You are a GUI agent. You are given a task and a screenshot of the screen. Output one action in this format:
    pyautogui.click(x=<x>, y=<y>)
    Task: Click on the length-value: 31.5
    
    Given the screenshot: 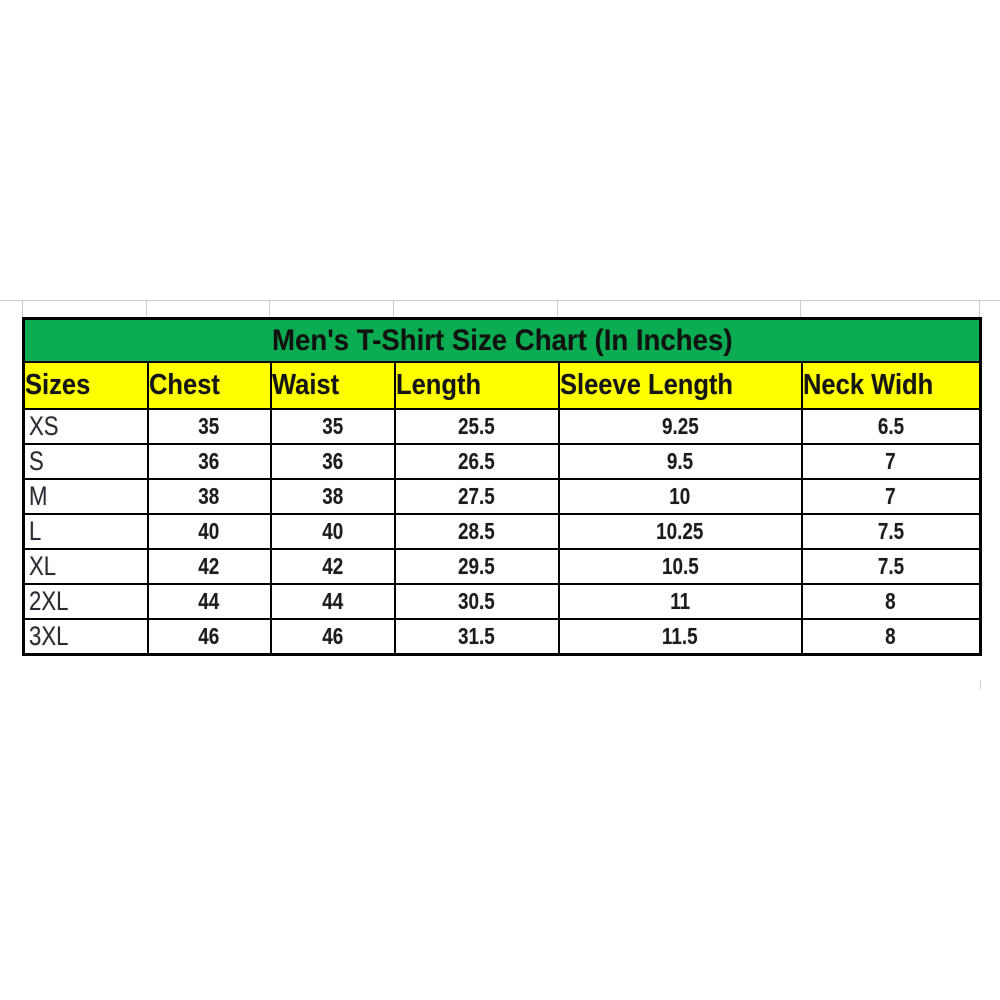 What is the action you would take?
    pyautogui.click(x=476, y=636)
    